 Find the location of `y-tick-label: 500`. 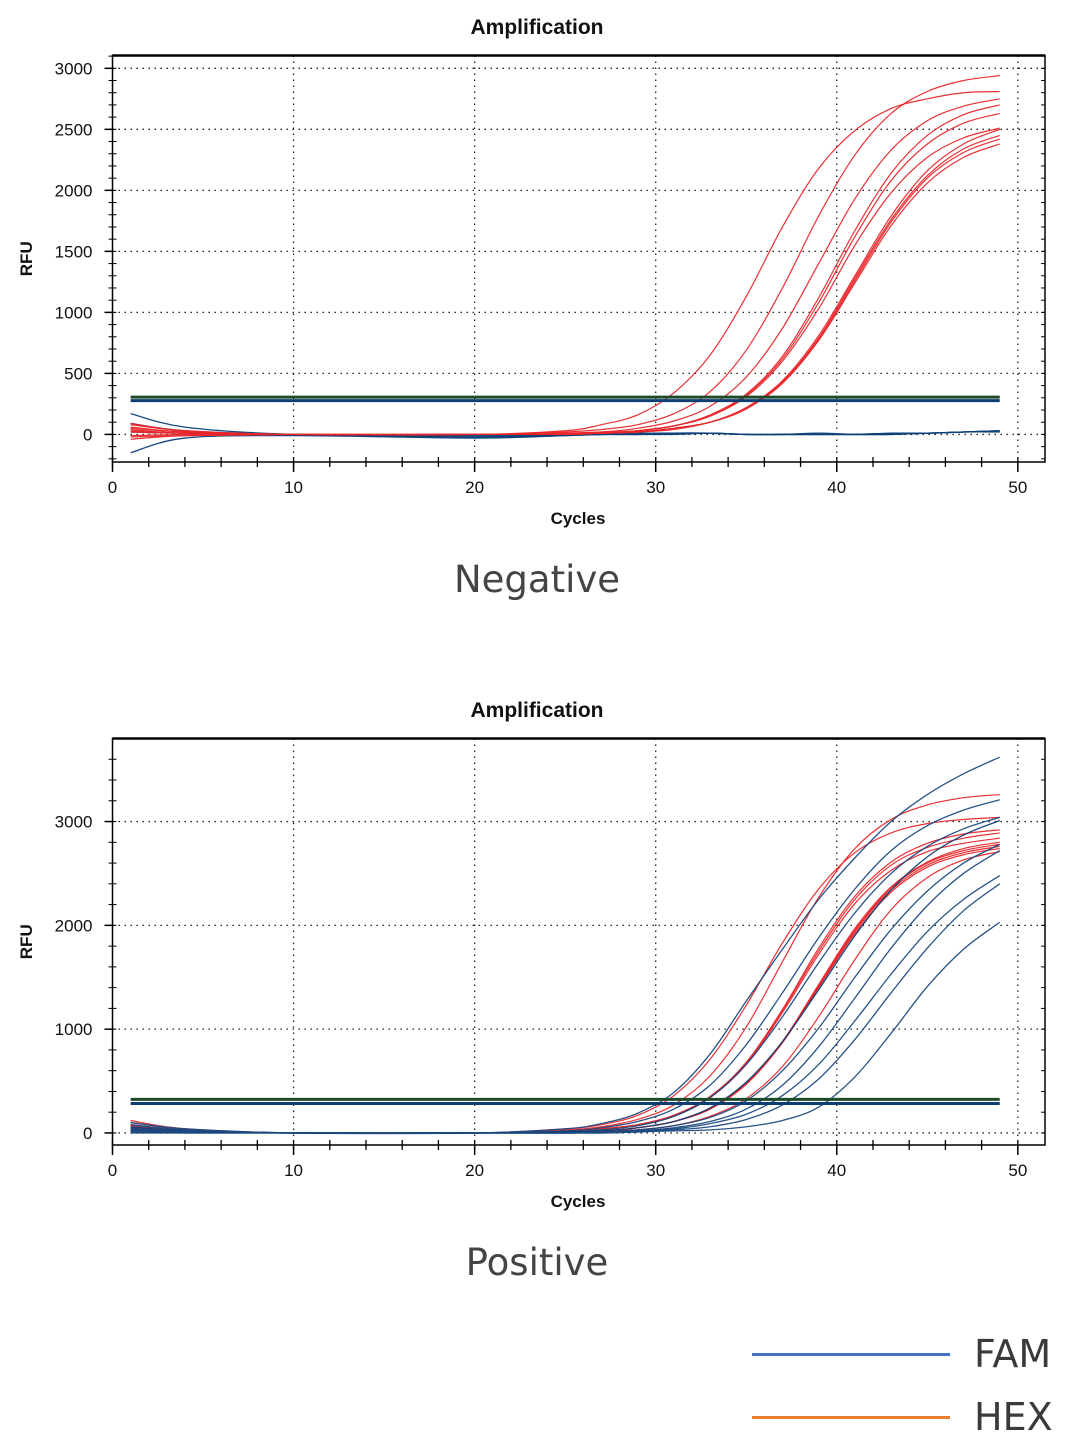

y-tick-label: 500 is located at coordinates (78, 373).